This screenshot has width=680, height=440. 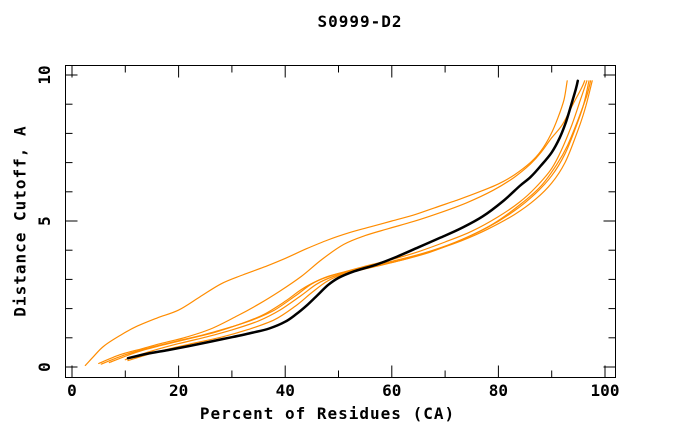 I want to click on x-axis-label: Percent of Residues (CA), so click(x=327, y=413).